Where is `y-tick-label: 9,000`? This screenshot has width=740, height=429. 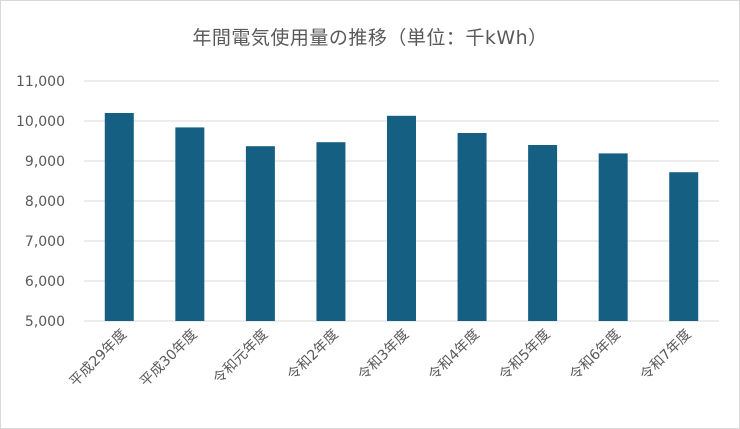 y-tick-label: 9,000 is located at coordinates (45, 162).